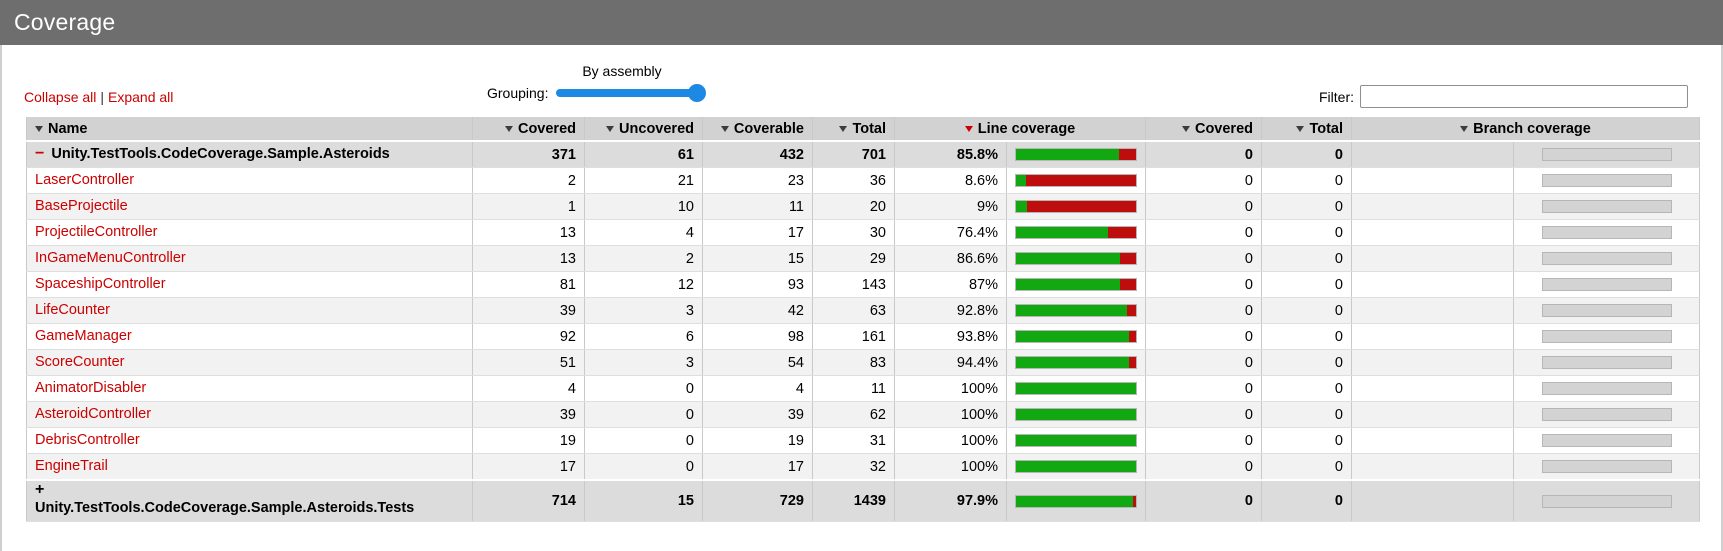  What do you see at coordinates (141, 97) in the screenshot?
I see `expand-all-link: Expand all` at bounding box center [141, 97].